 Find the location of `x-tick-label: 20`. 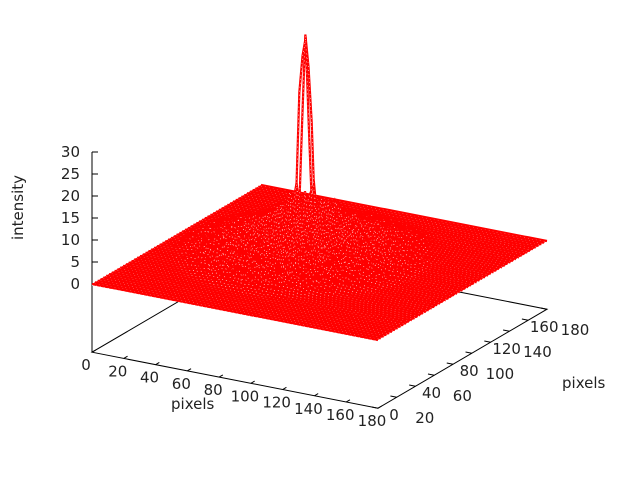

x-tick-label: 20 is located at coordinates (117, 371).